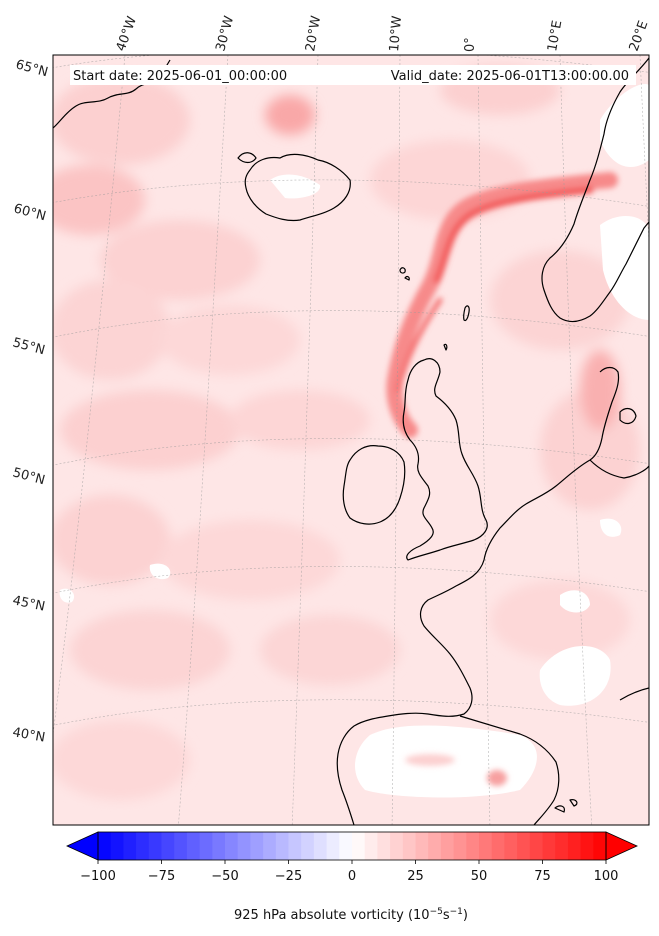 Image resolution: width=659 pixels, height=936 pixels. I want to click on colorbar-tick-label: 75, so click(542, 876).